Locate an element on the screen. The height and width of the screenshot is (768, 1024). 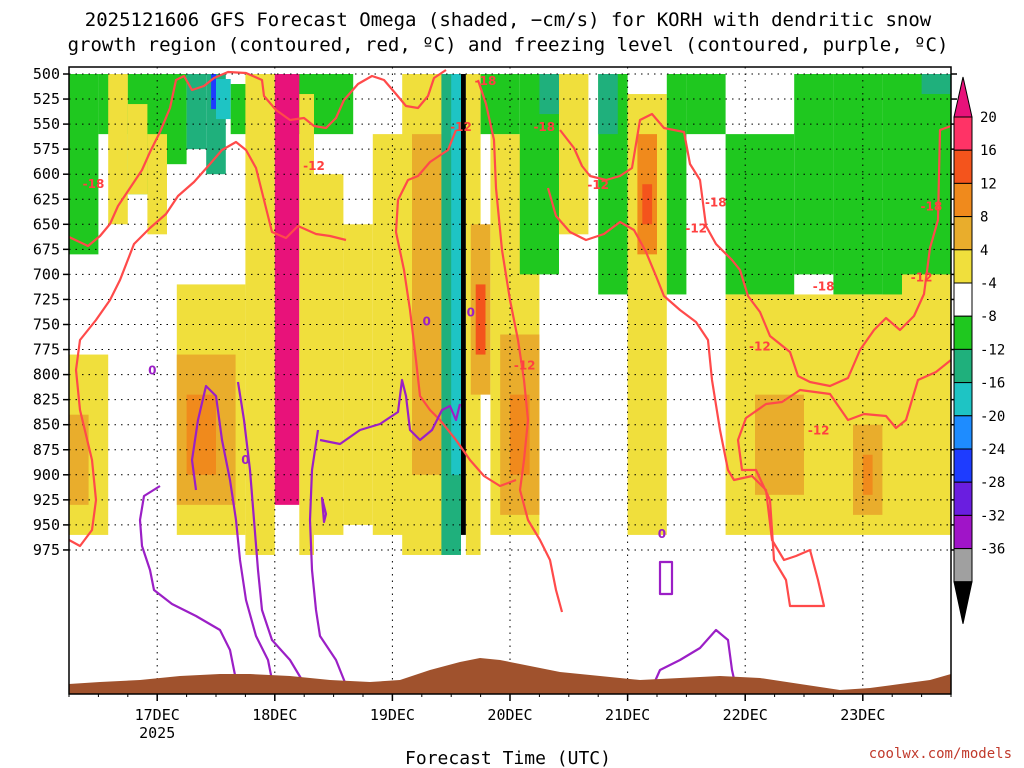
y-tick-label-725: 725 is located at coordinates (46, 299).